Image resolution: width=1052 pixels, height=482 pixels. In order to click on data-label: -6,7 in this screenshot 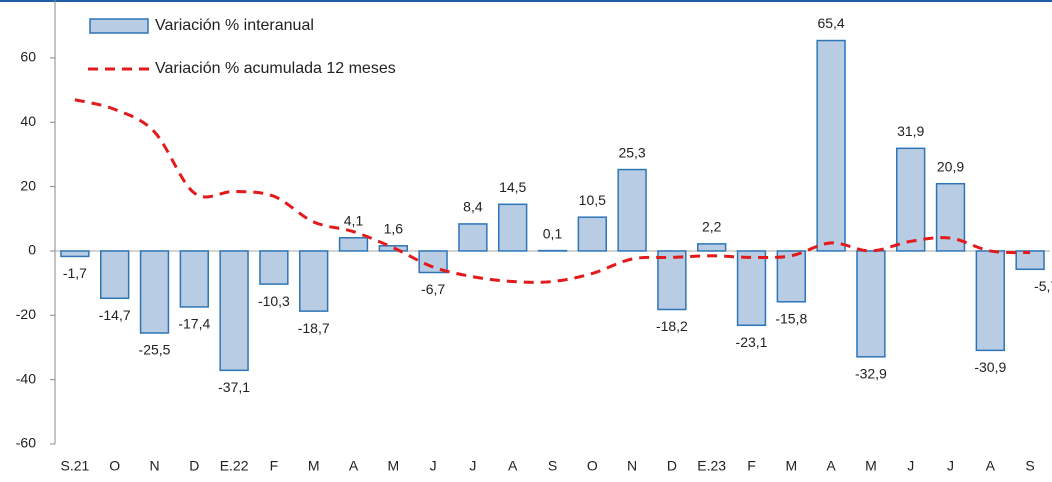, I will do `click(433, 289)`.